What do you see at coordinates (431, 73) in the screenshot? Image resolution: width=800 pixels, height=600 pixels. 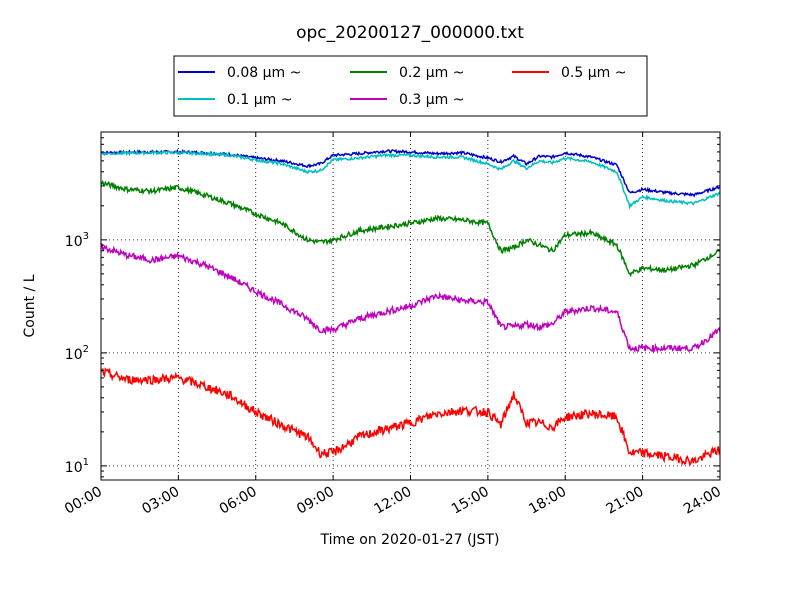 I see `legend-label-2: 0.2 μm ~` at bounding box center [431, 73].